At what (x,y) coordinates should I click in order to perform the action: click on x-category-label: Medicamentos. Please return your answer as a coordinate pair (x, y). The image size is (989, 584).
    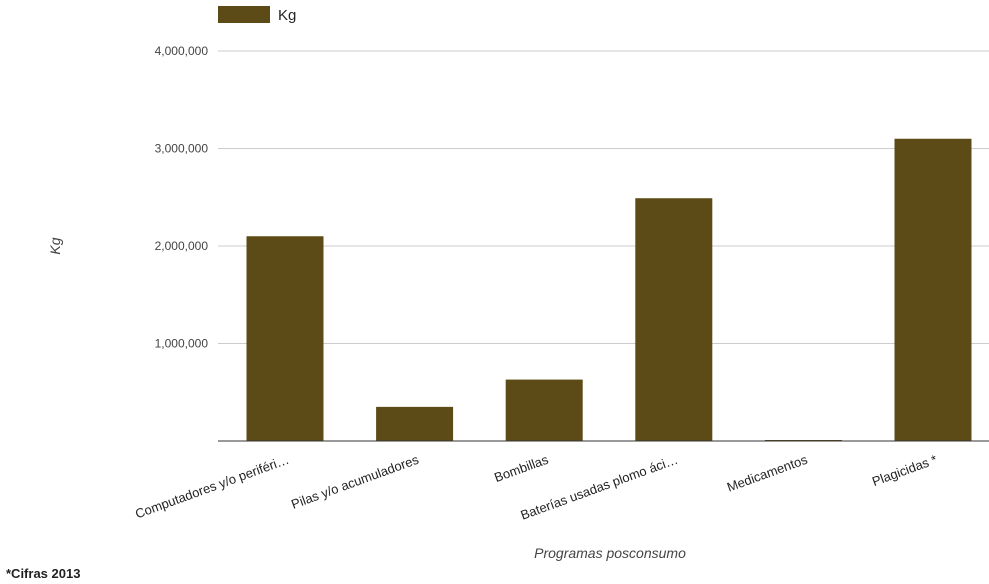
    Looking at the image, I should click on (767, 473).